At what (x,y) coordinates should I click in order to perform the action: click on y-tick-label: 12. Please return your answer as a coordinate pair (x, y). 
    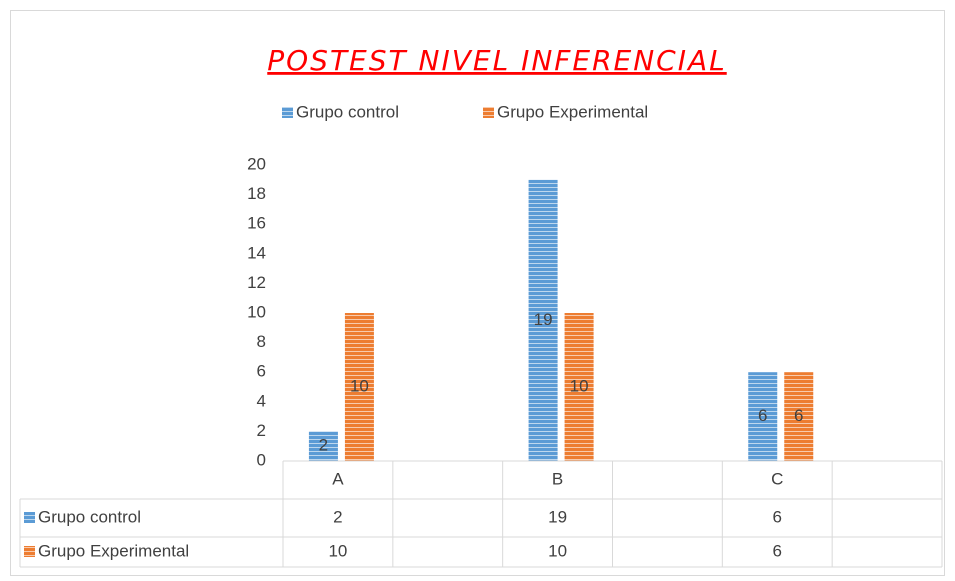
    Looking at the image, I should click on (256, 282).